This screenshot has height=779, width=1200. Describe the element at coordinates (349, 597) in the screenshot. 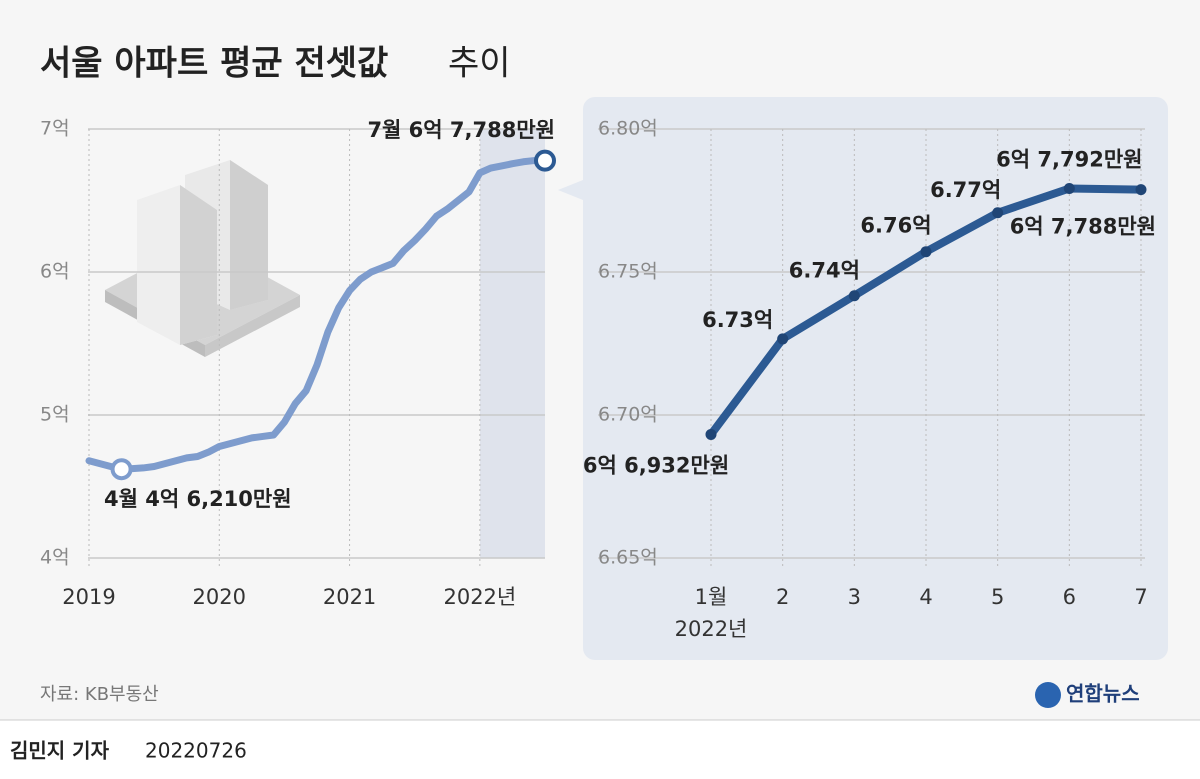

I see `x-tick-label: 2021` at that location.